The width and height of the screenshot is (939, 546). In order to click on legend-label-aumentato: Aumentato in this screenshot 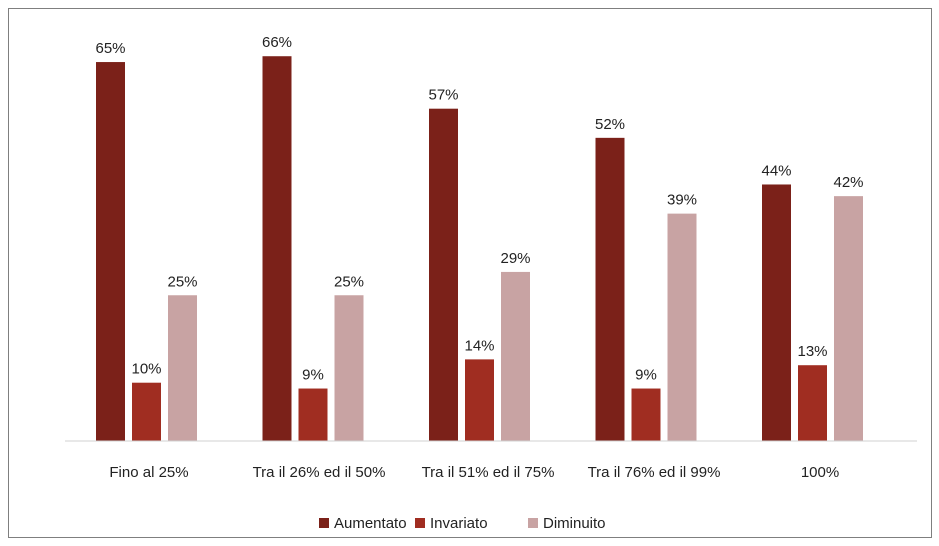, I will do `click(370, 523)`.